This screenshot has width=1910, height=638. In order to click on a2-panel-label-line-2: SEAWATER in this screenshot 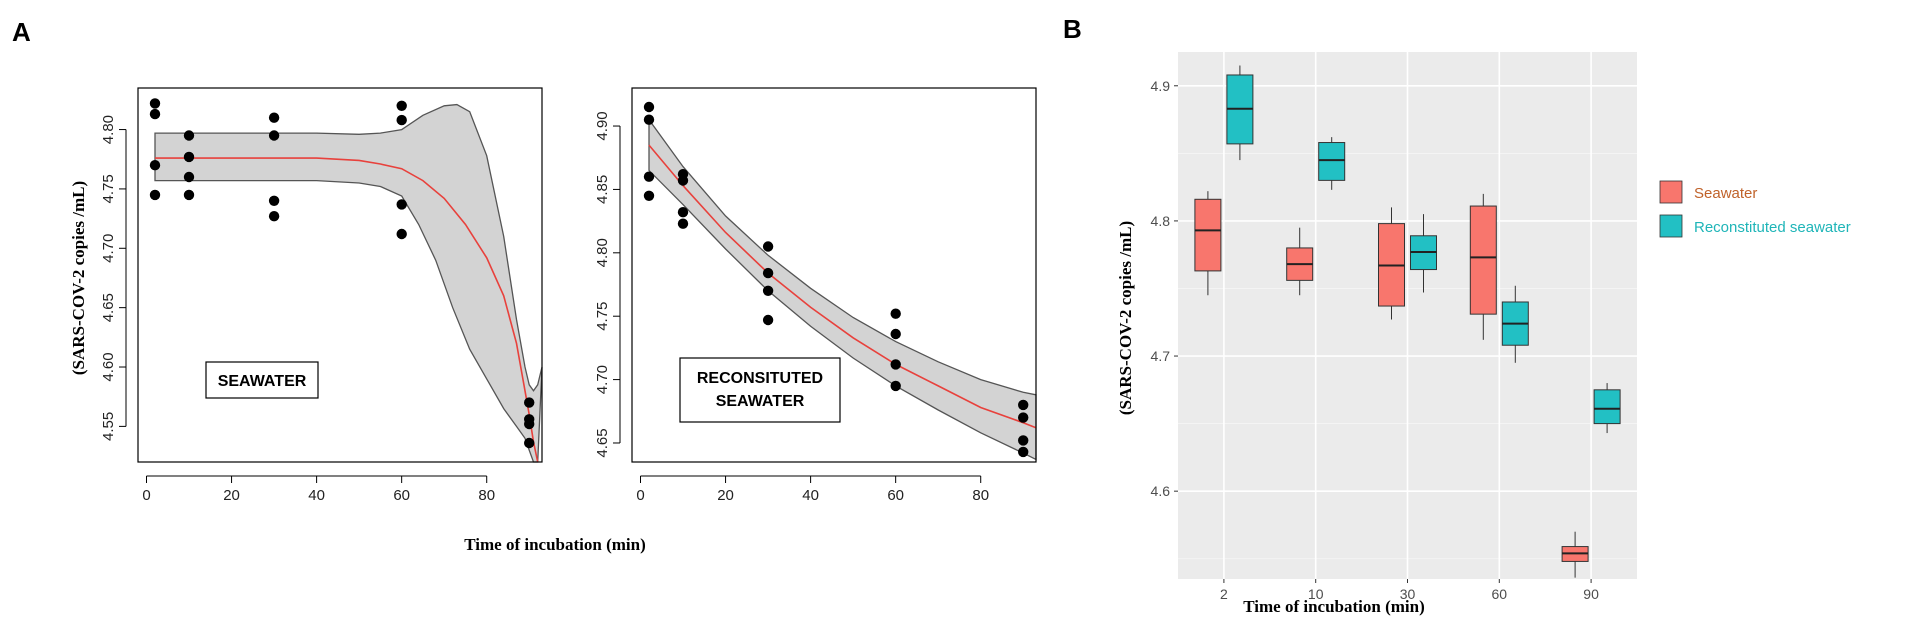, I will do `click(760, 401)`.